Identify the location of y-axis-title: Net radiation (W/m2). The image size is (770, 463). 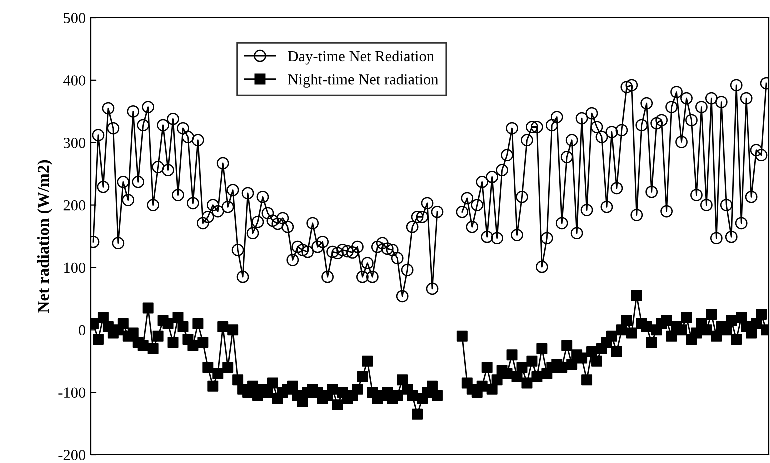
(45, 237).